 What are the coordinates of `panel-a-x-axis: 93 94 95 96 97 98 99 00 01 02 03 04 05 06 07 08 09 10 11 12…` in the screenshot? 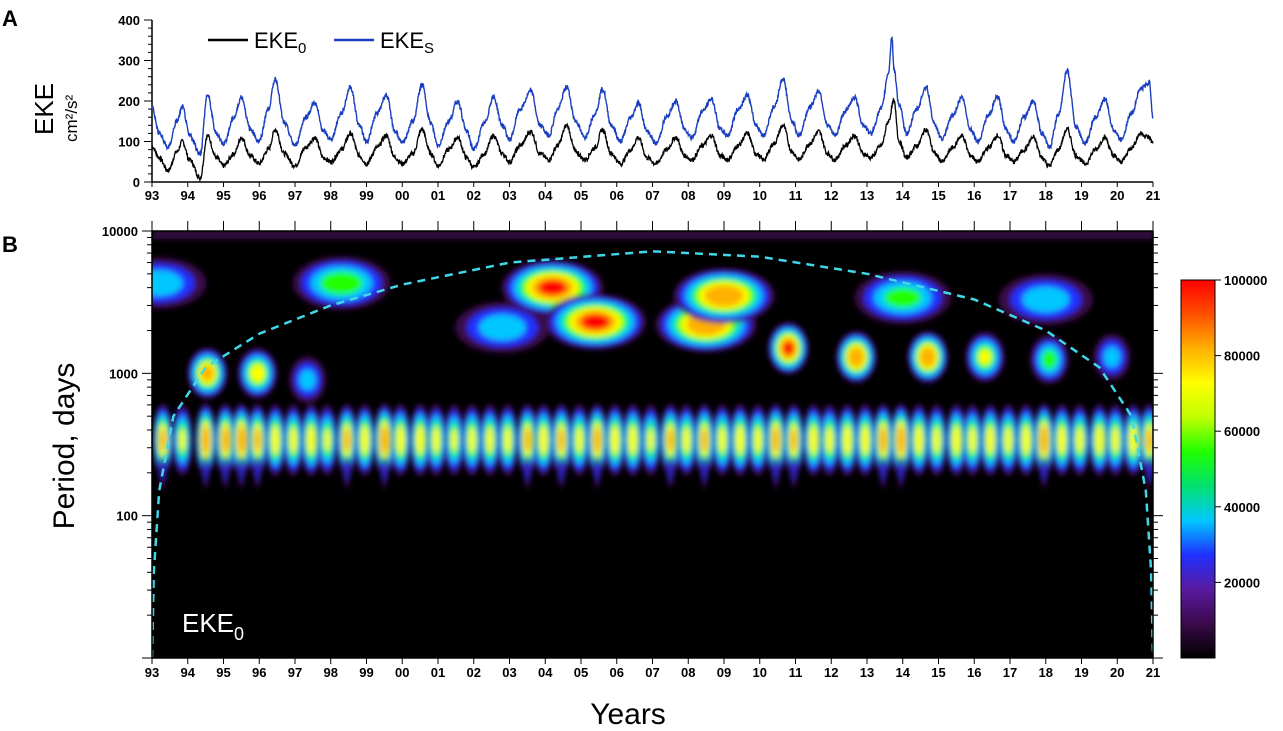 It's located at (652, 192).